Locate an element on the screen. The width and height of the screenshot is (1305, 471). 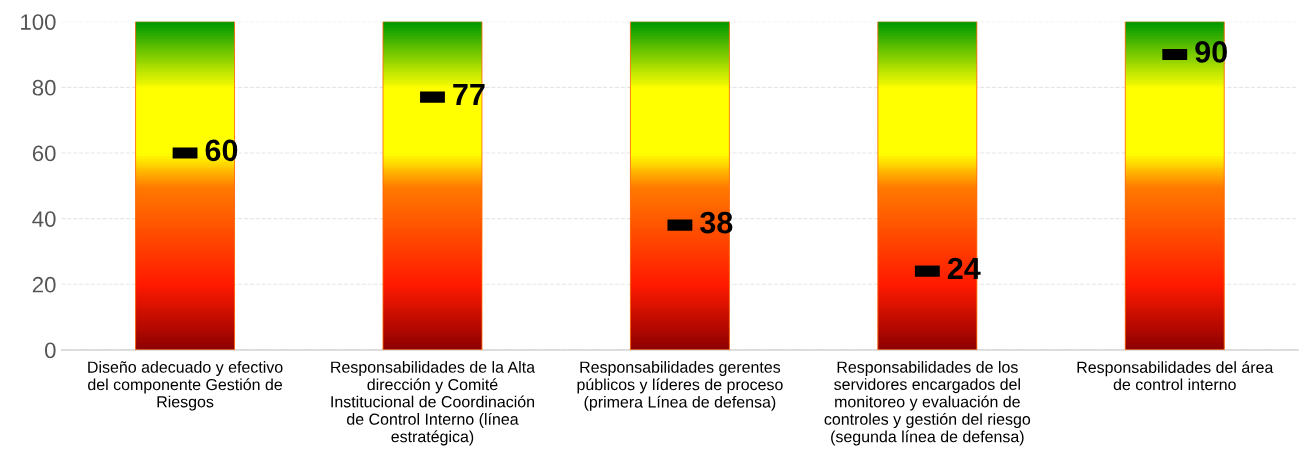
y-tick-label: 20 is located at coordinates (44, 284).